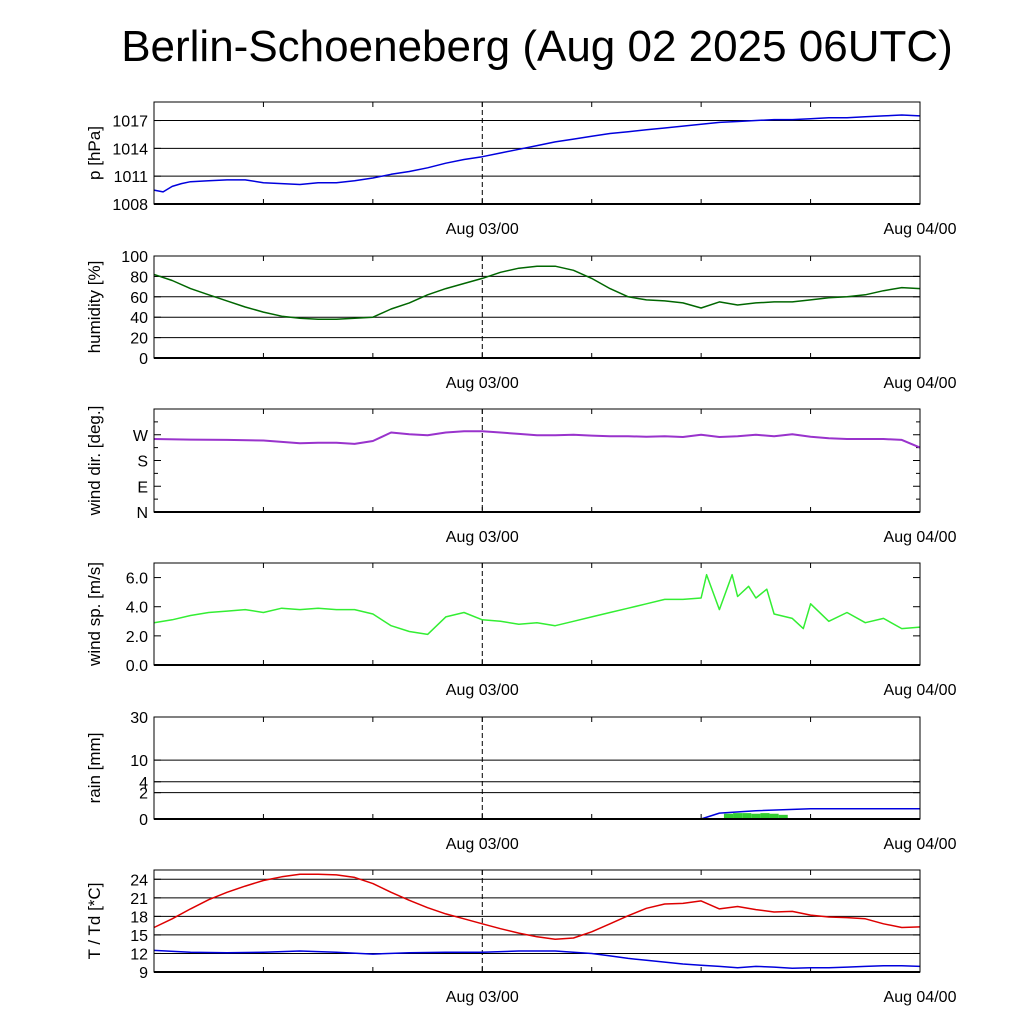 This screenshot has height=1024, width=1024. What do you see at coordinates (920, 537) in the screenshot?
I see `wind_direction-date-label: Aug 04/00` at bounding box center [920, 537].